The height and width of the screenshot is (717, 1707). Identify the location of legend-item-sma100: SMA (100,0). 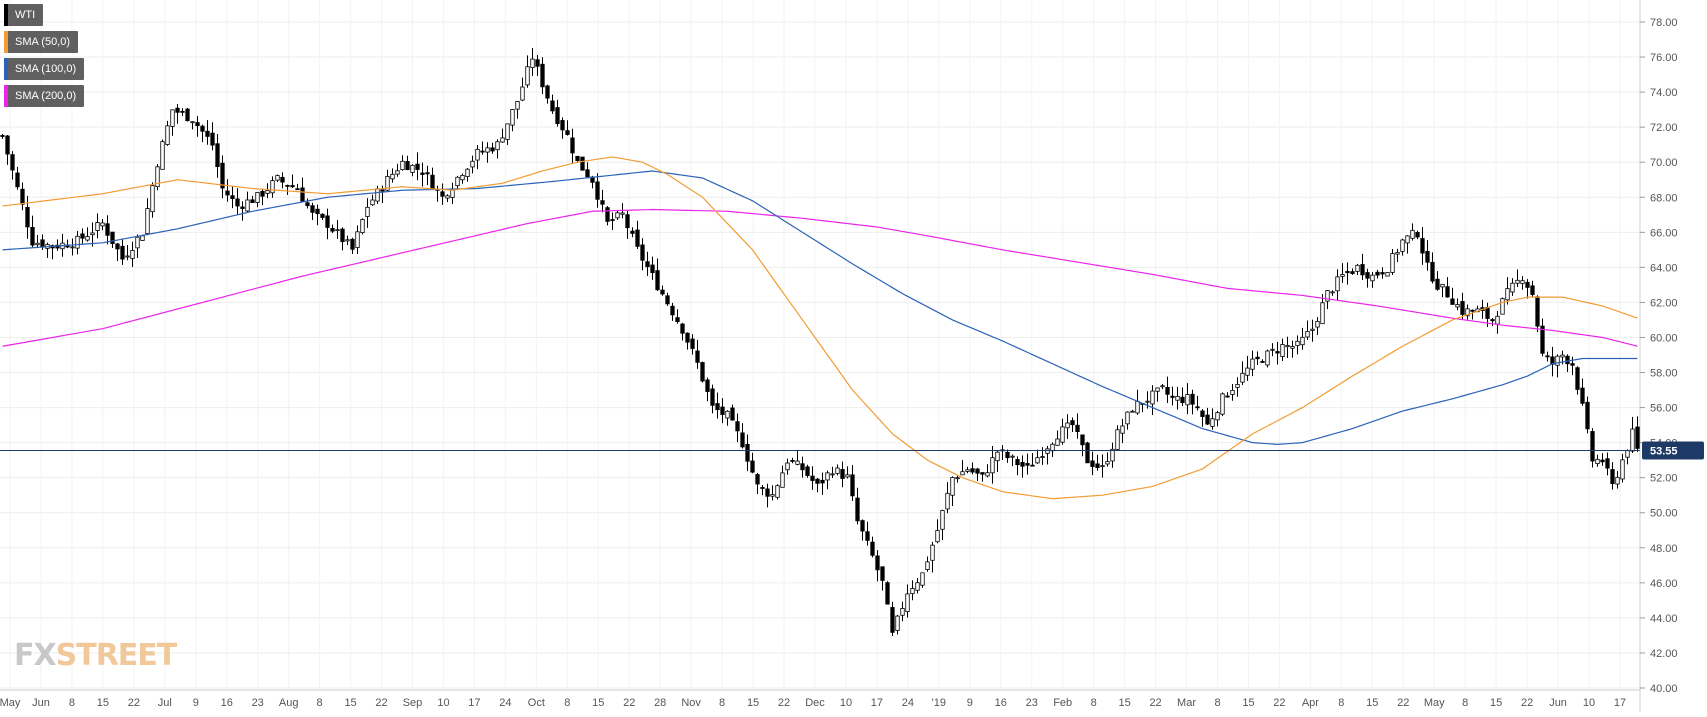
(44, 69).